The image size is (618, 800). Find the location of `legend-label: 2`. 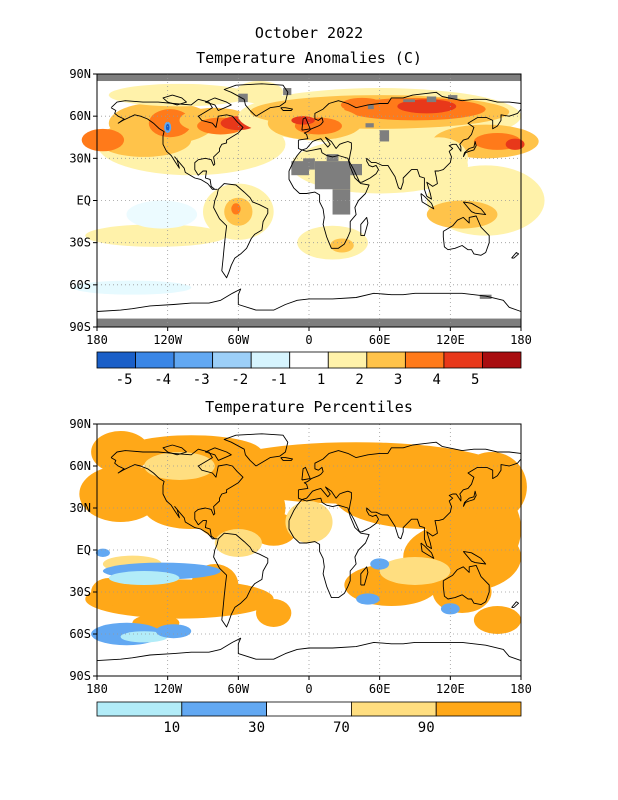

legend-label: 2 is located at coordinates (359, 380).